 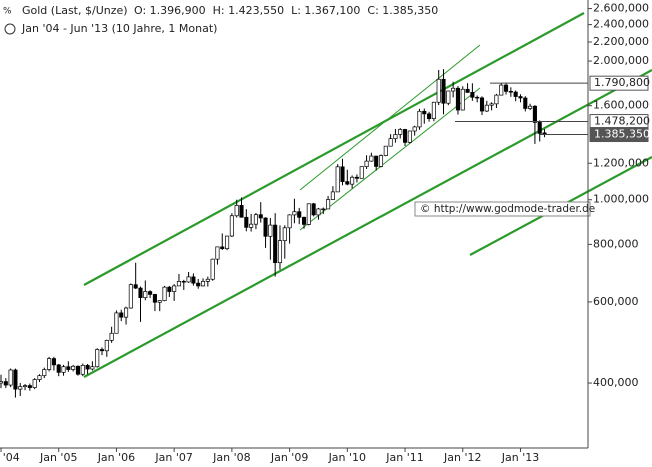 What do you see at coordinates (621, 199) in the screenshot?
I see `y-tick-label: 1.000,000` at bounding box center [621, 199].